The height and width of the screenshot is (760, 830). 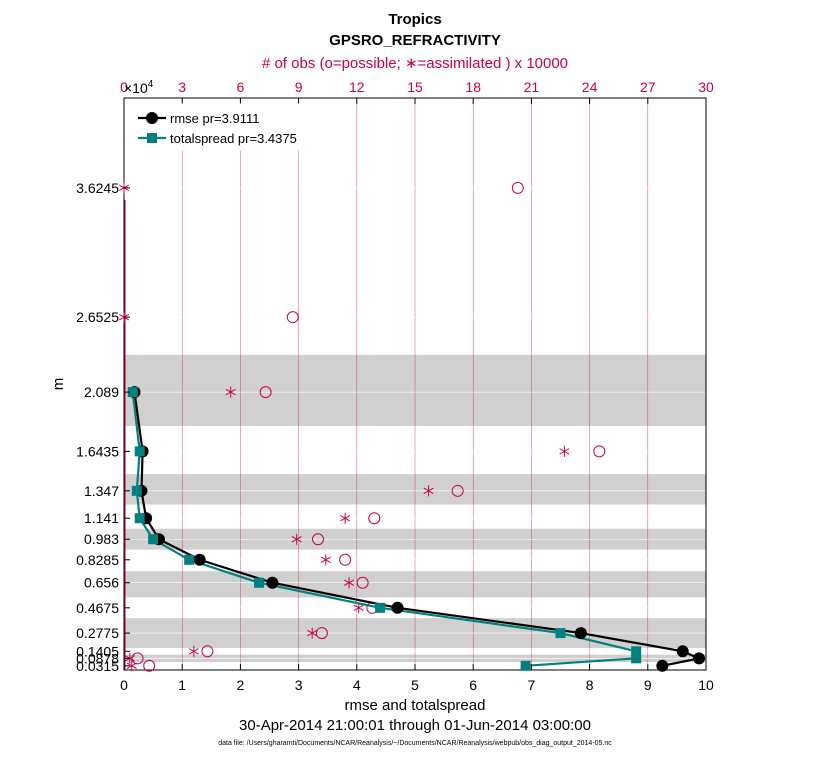 I want to click on legend-rmse-label: rmse pr=3.9111, so click(x=214, y=118).